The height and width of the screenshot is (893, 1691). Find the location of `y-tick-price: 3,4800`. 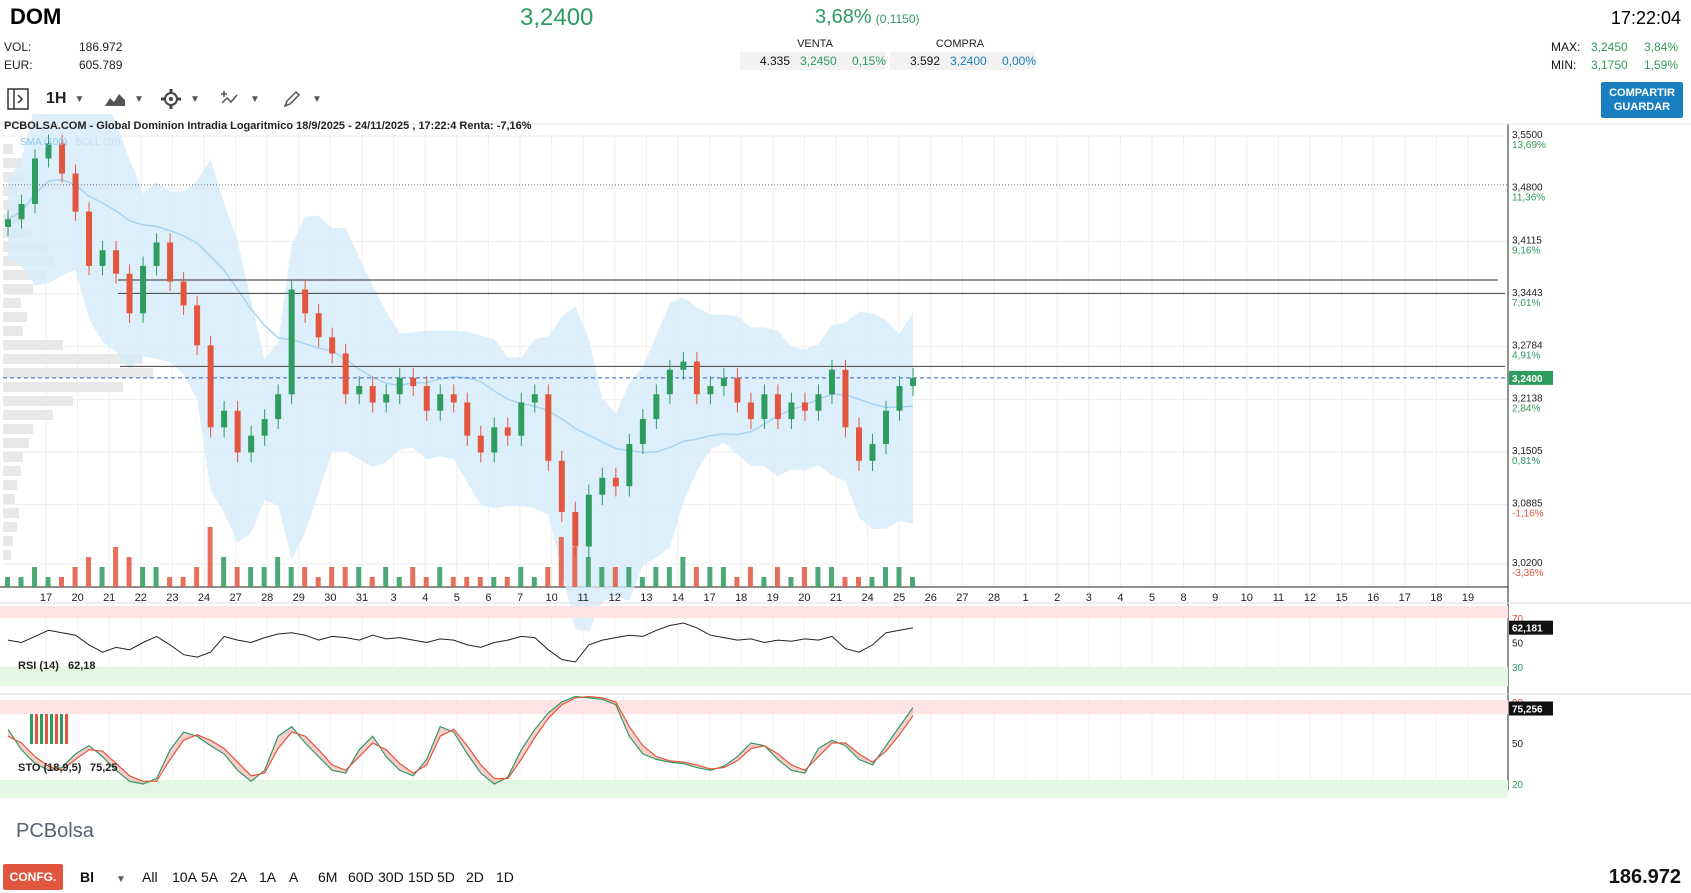

y-tick-price: 3,4800 is located at coordinates (1527, 188).